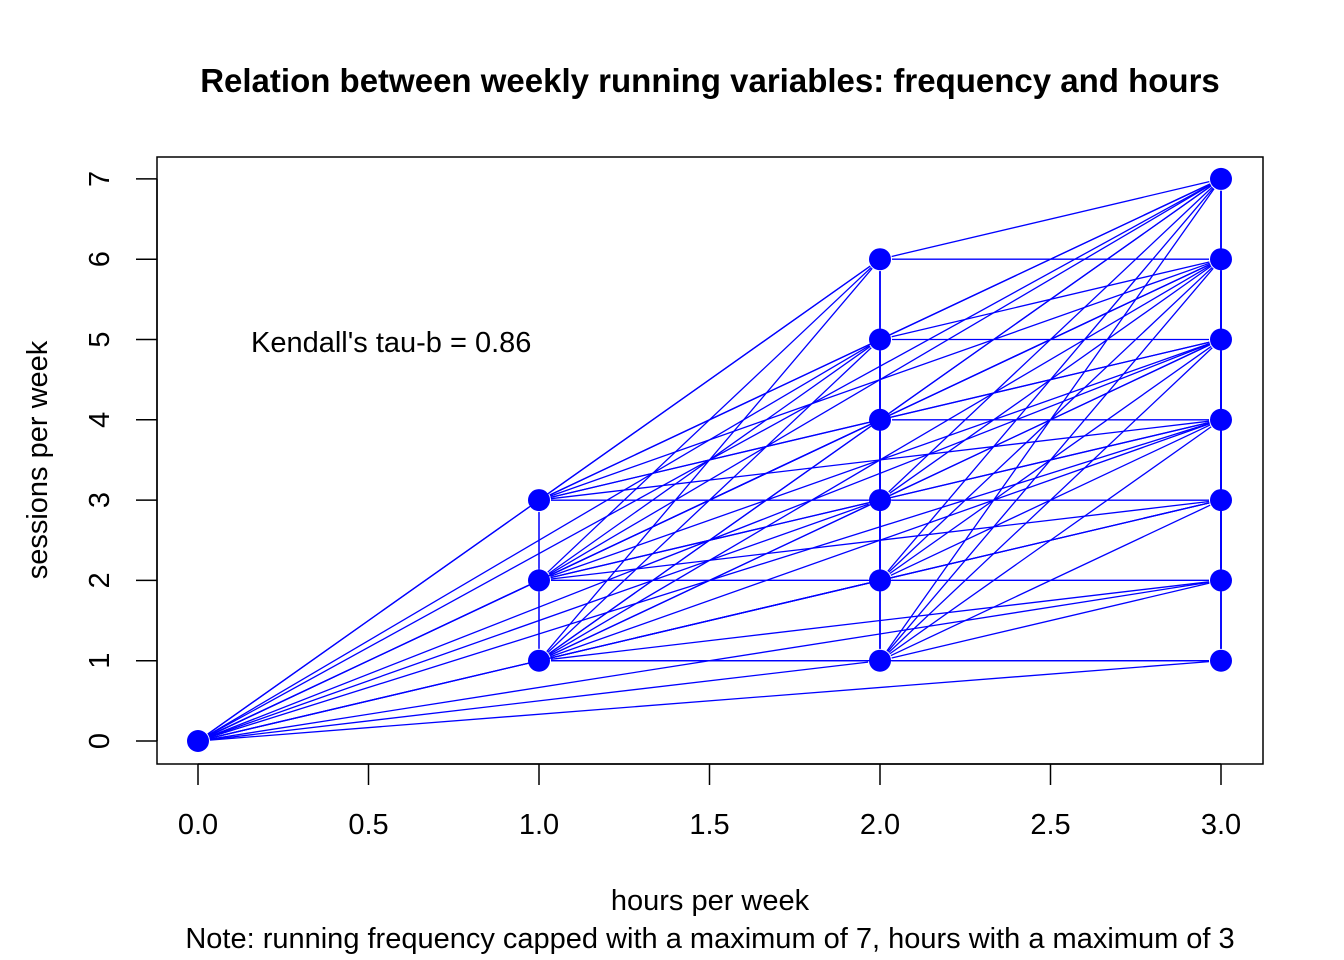  Describe the element at coordinates (100, 741) in the screenshot. I see `y-tick-label: 0` at that location.